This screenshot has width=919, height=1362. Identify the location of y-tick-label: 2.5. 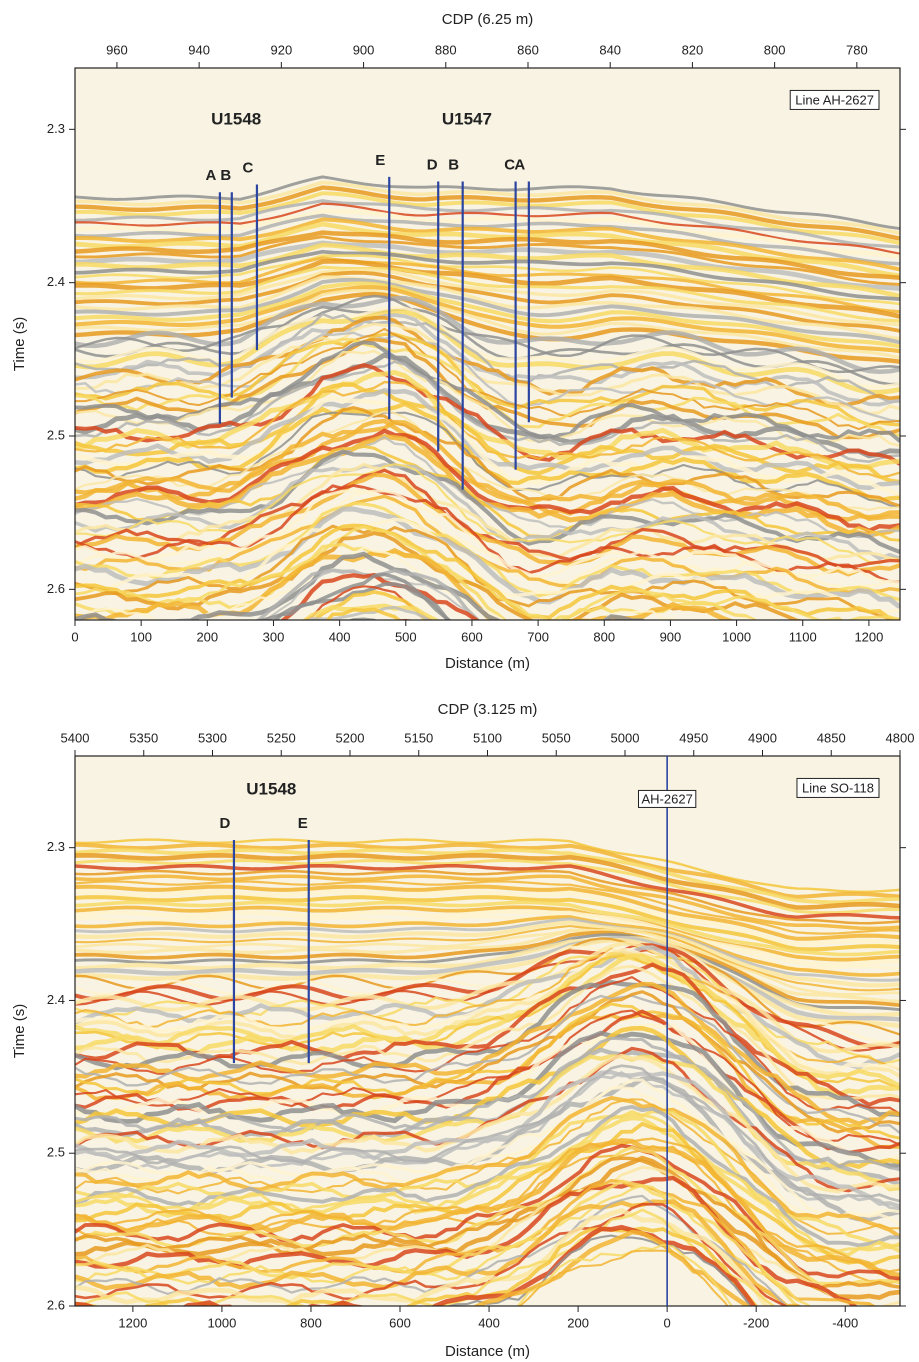
(56, 1152).